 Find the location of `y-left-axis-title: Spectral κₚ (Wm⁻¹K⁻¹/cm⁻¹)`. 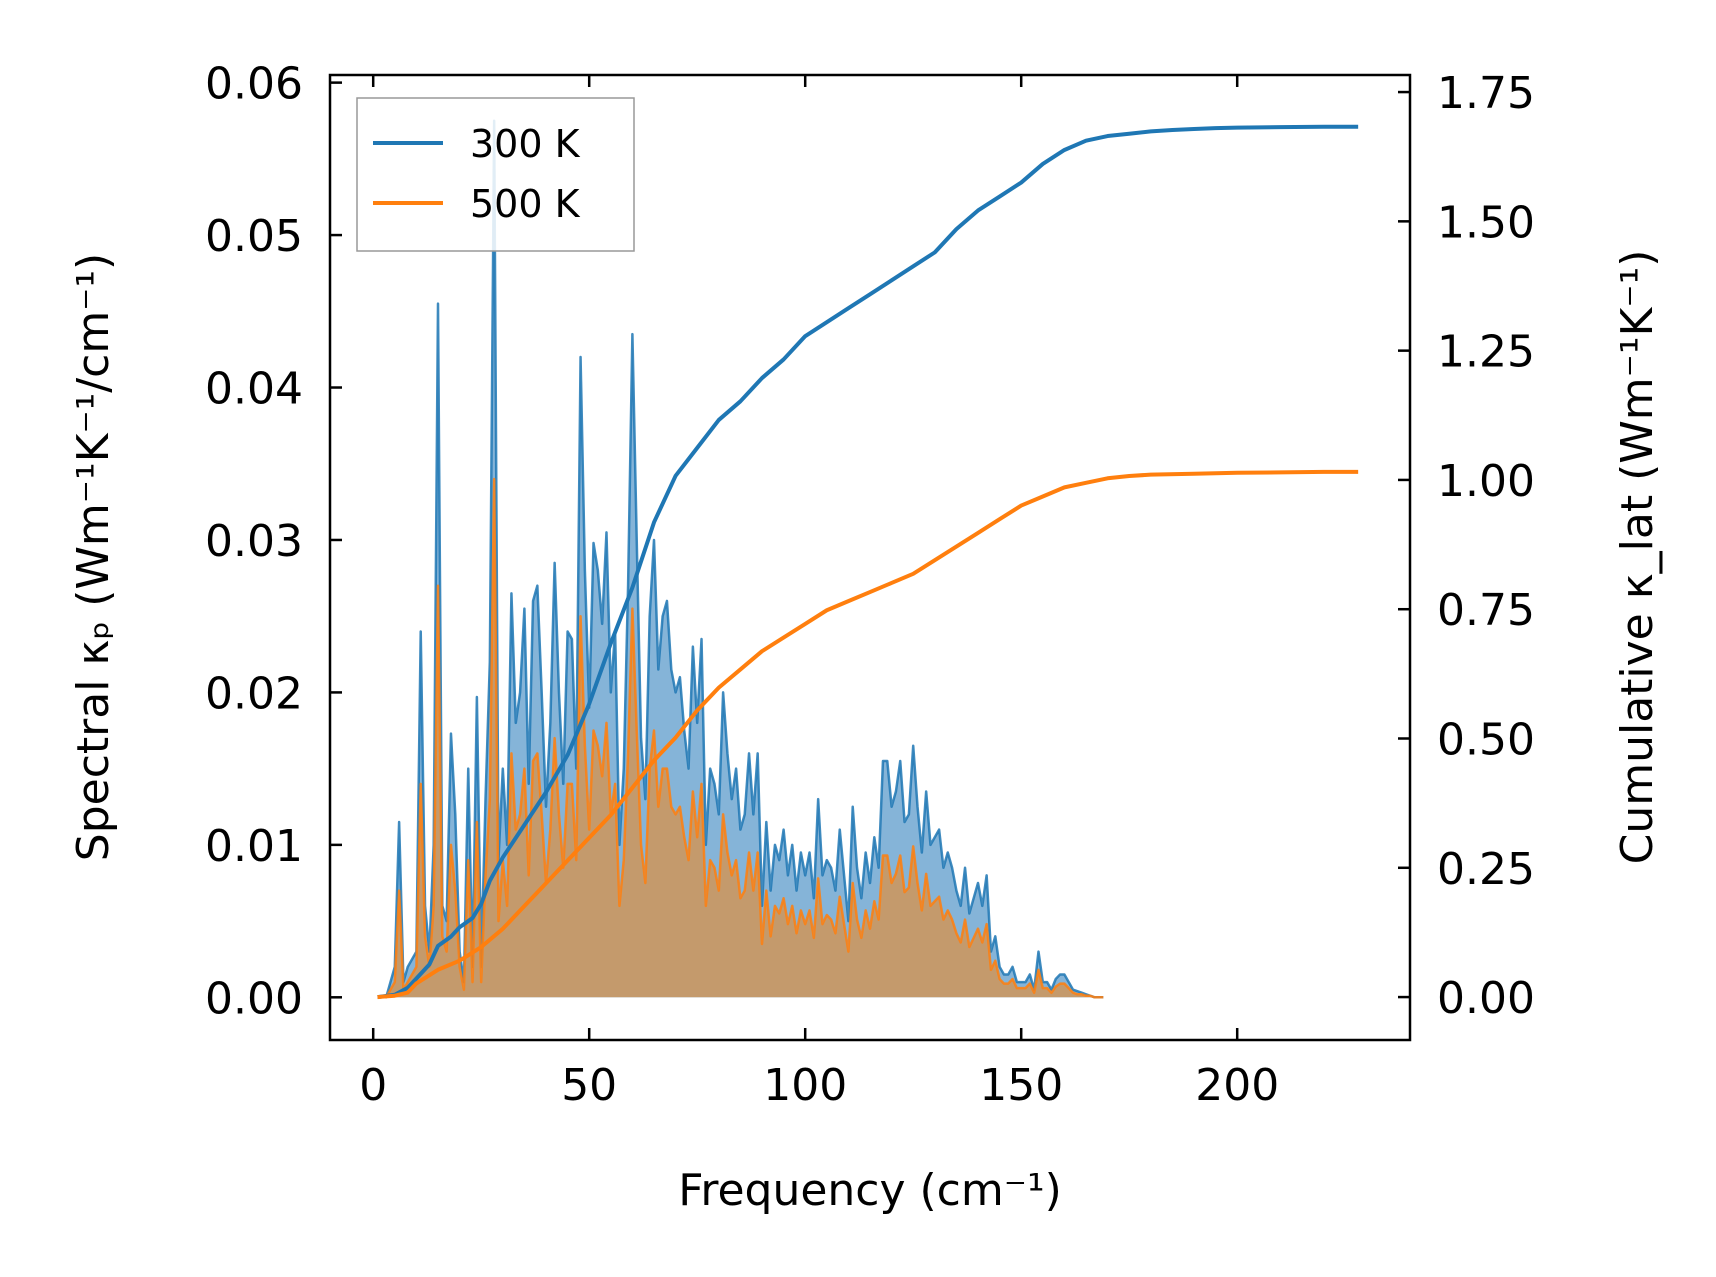

y-left-axis-title: Spectral κₚ (Wm⁻¹K⁻¹/cm⁻¹) is located at coordinates (93, 557).